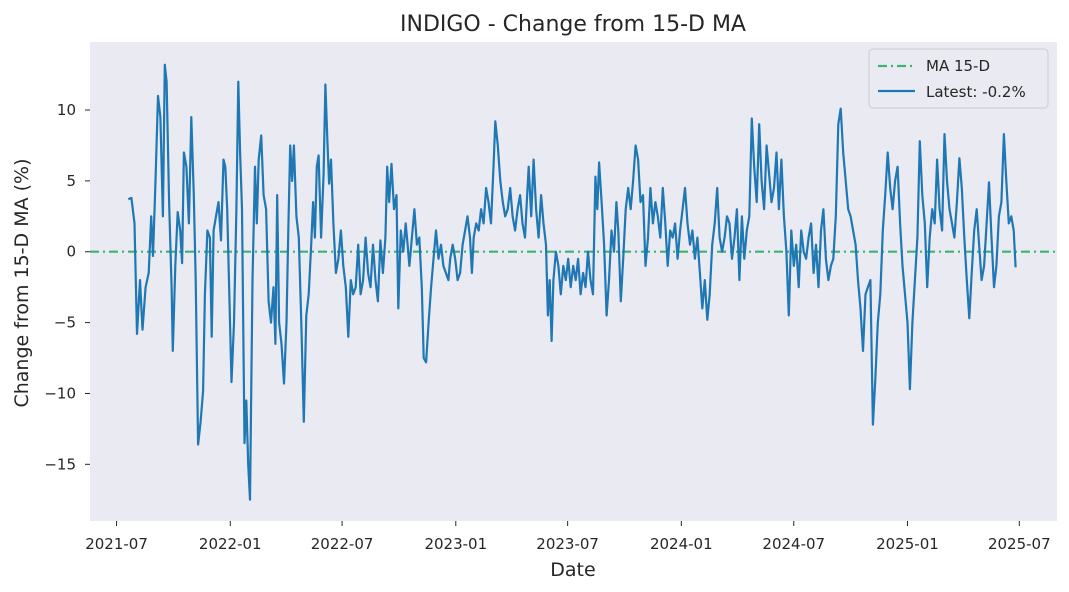 Image resolution: width=1069 pixels, height=592 pixels. Describe the element at coordinates (66, 110) in the screenshot. I see `y-tick-label: 10` at that location.